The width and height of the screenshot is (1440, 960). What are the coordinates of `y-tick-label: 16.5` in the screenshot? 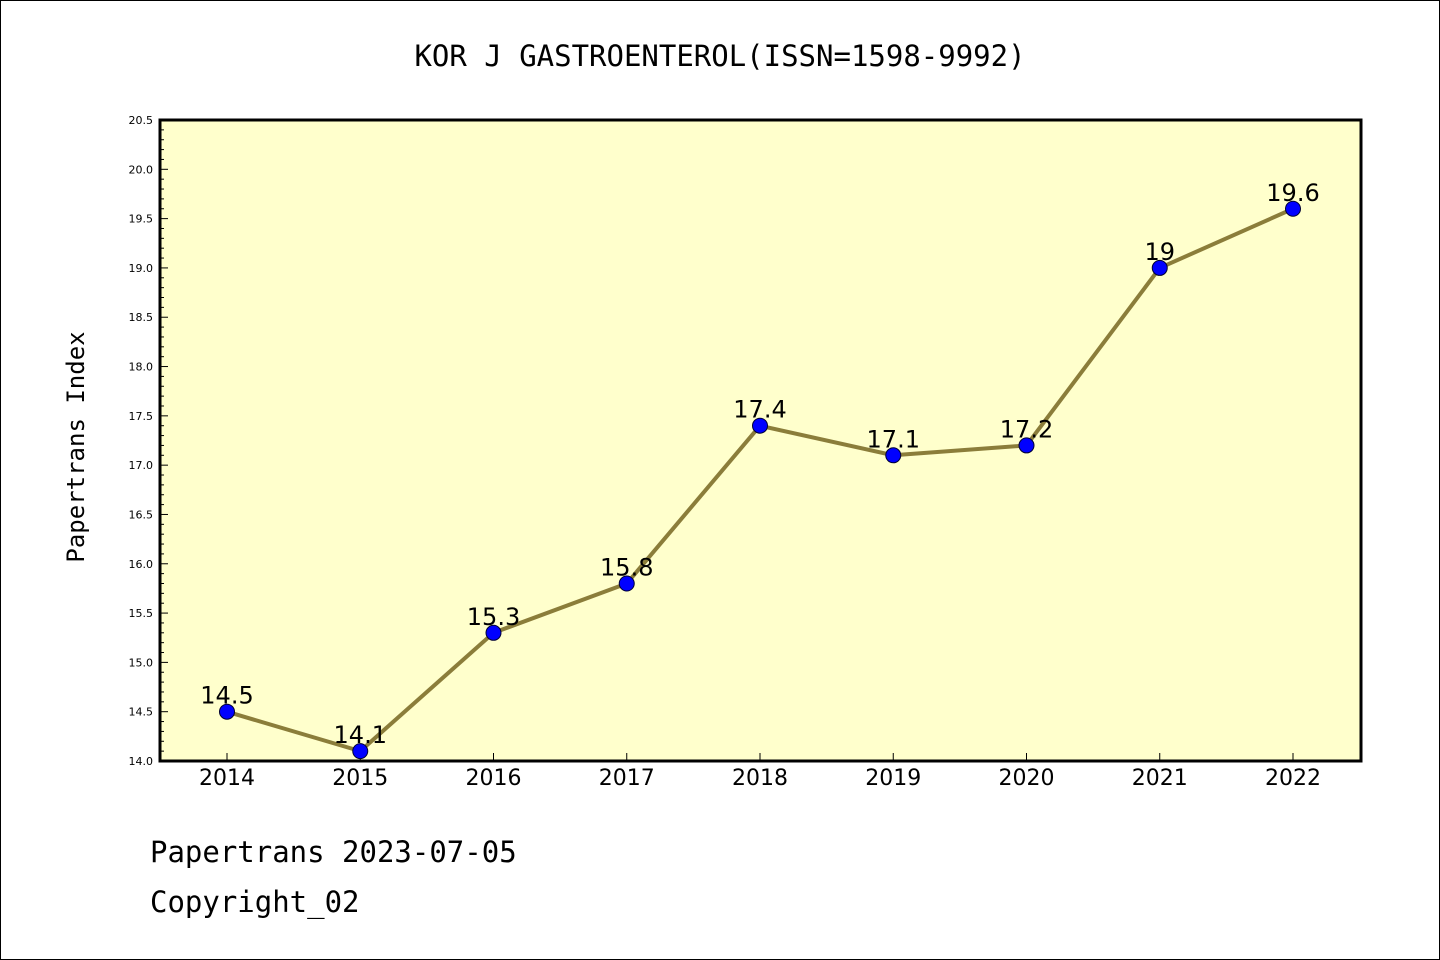 It's located at (141, 514).